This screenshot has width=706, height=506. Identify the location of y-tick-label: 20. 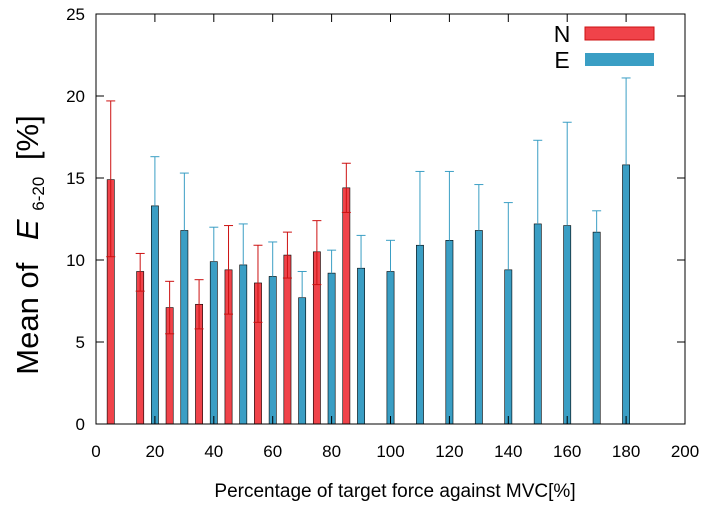
(75, 96).